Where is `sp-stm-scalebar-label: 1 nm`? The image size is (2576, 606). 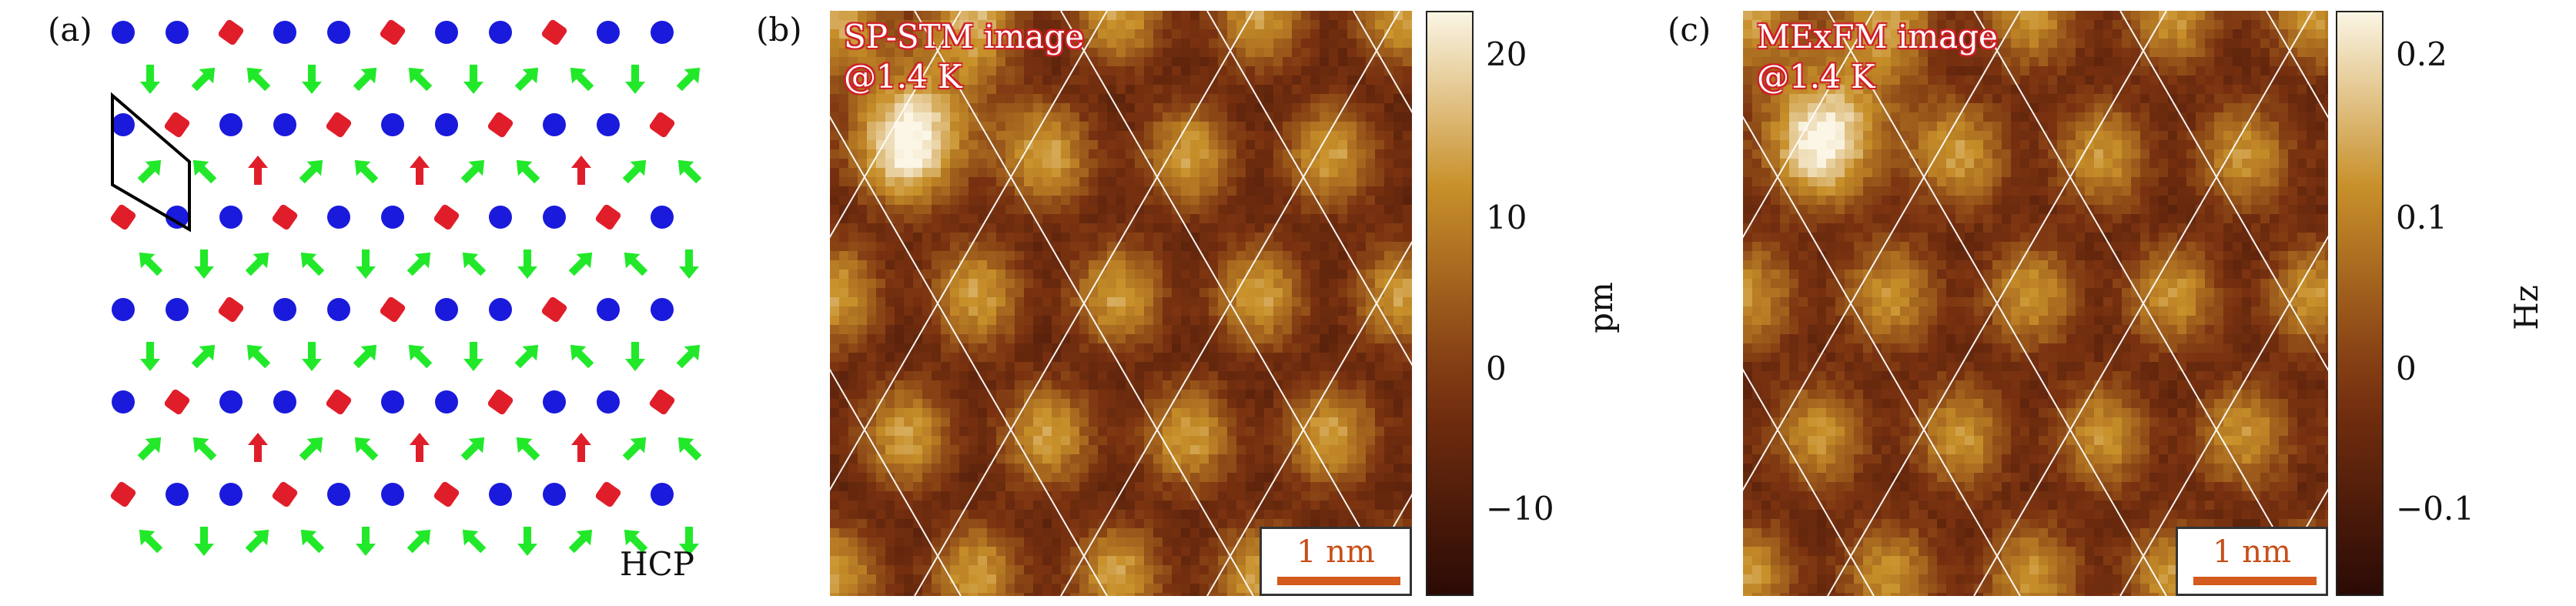 sp-stm-scalebar-label: 1 nm is located at coordinates (1335, 552).